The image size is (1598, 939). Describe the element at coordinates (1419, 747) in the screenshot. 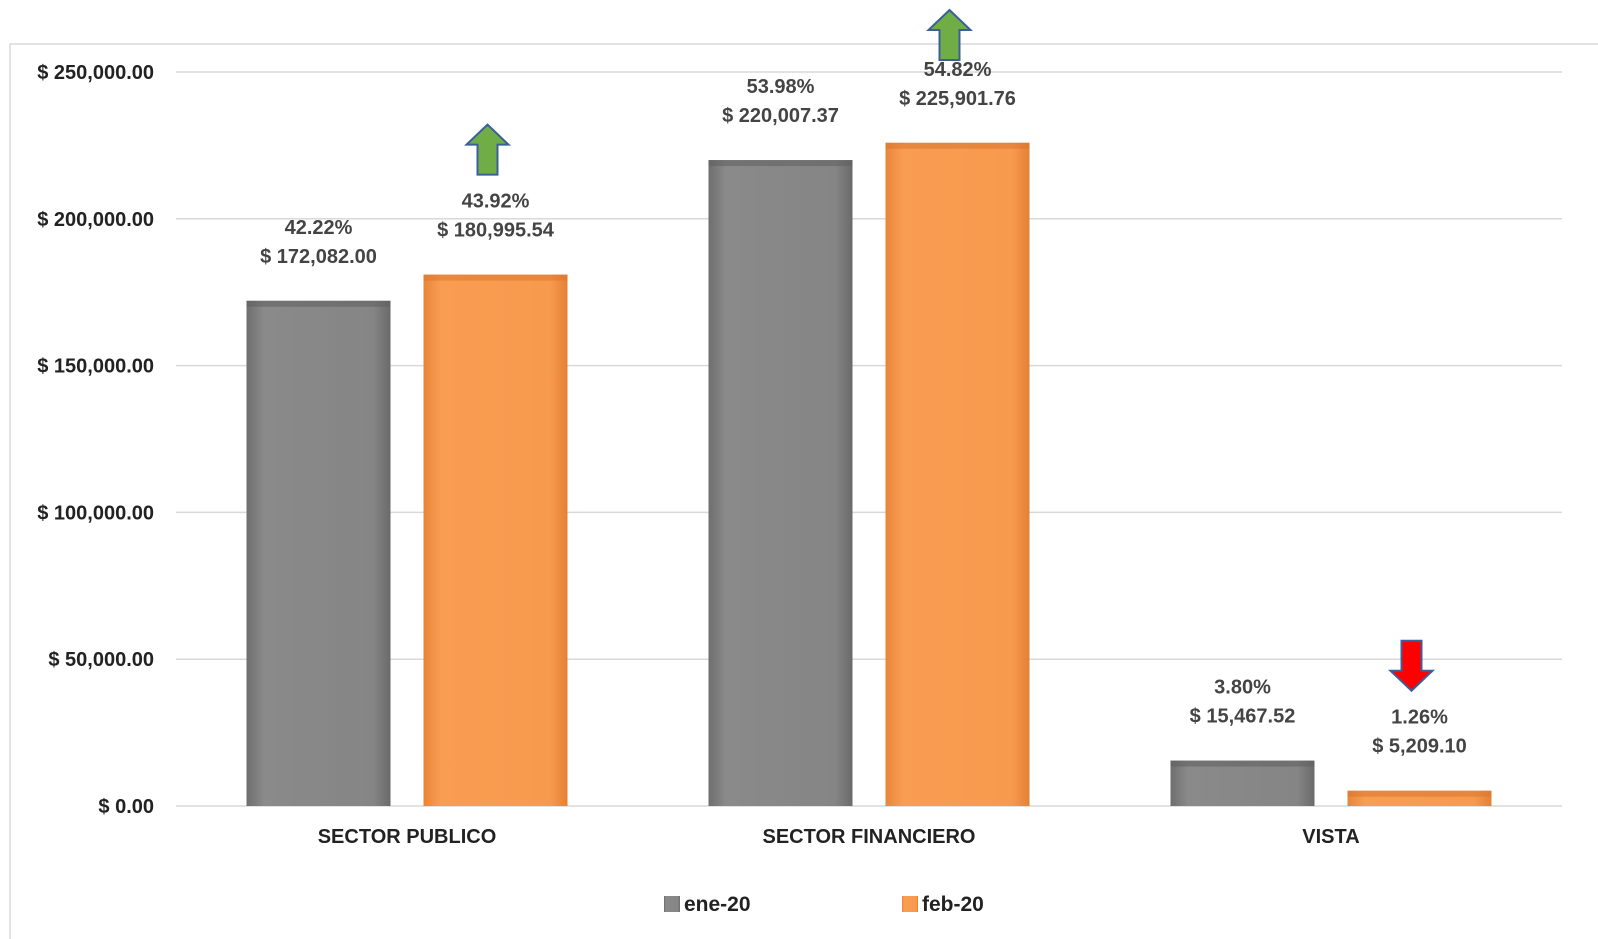

I see `value-label: $ 5,209.10` at that location.